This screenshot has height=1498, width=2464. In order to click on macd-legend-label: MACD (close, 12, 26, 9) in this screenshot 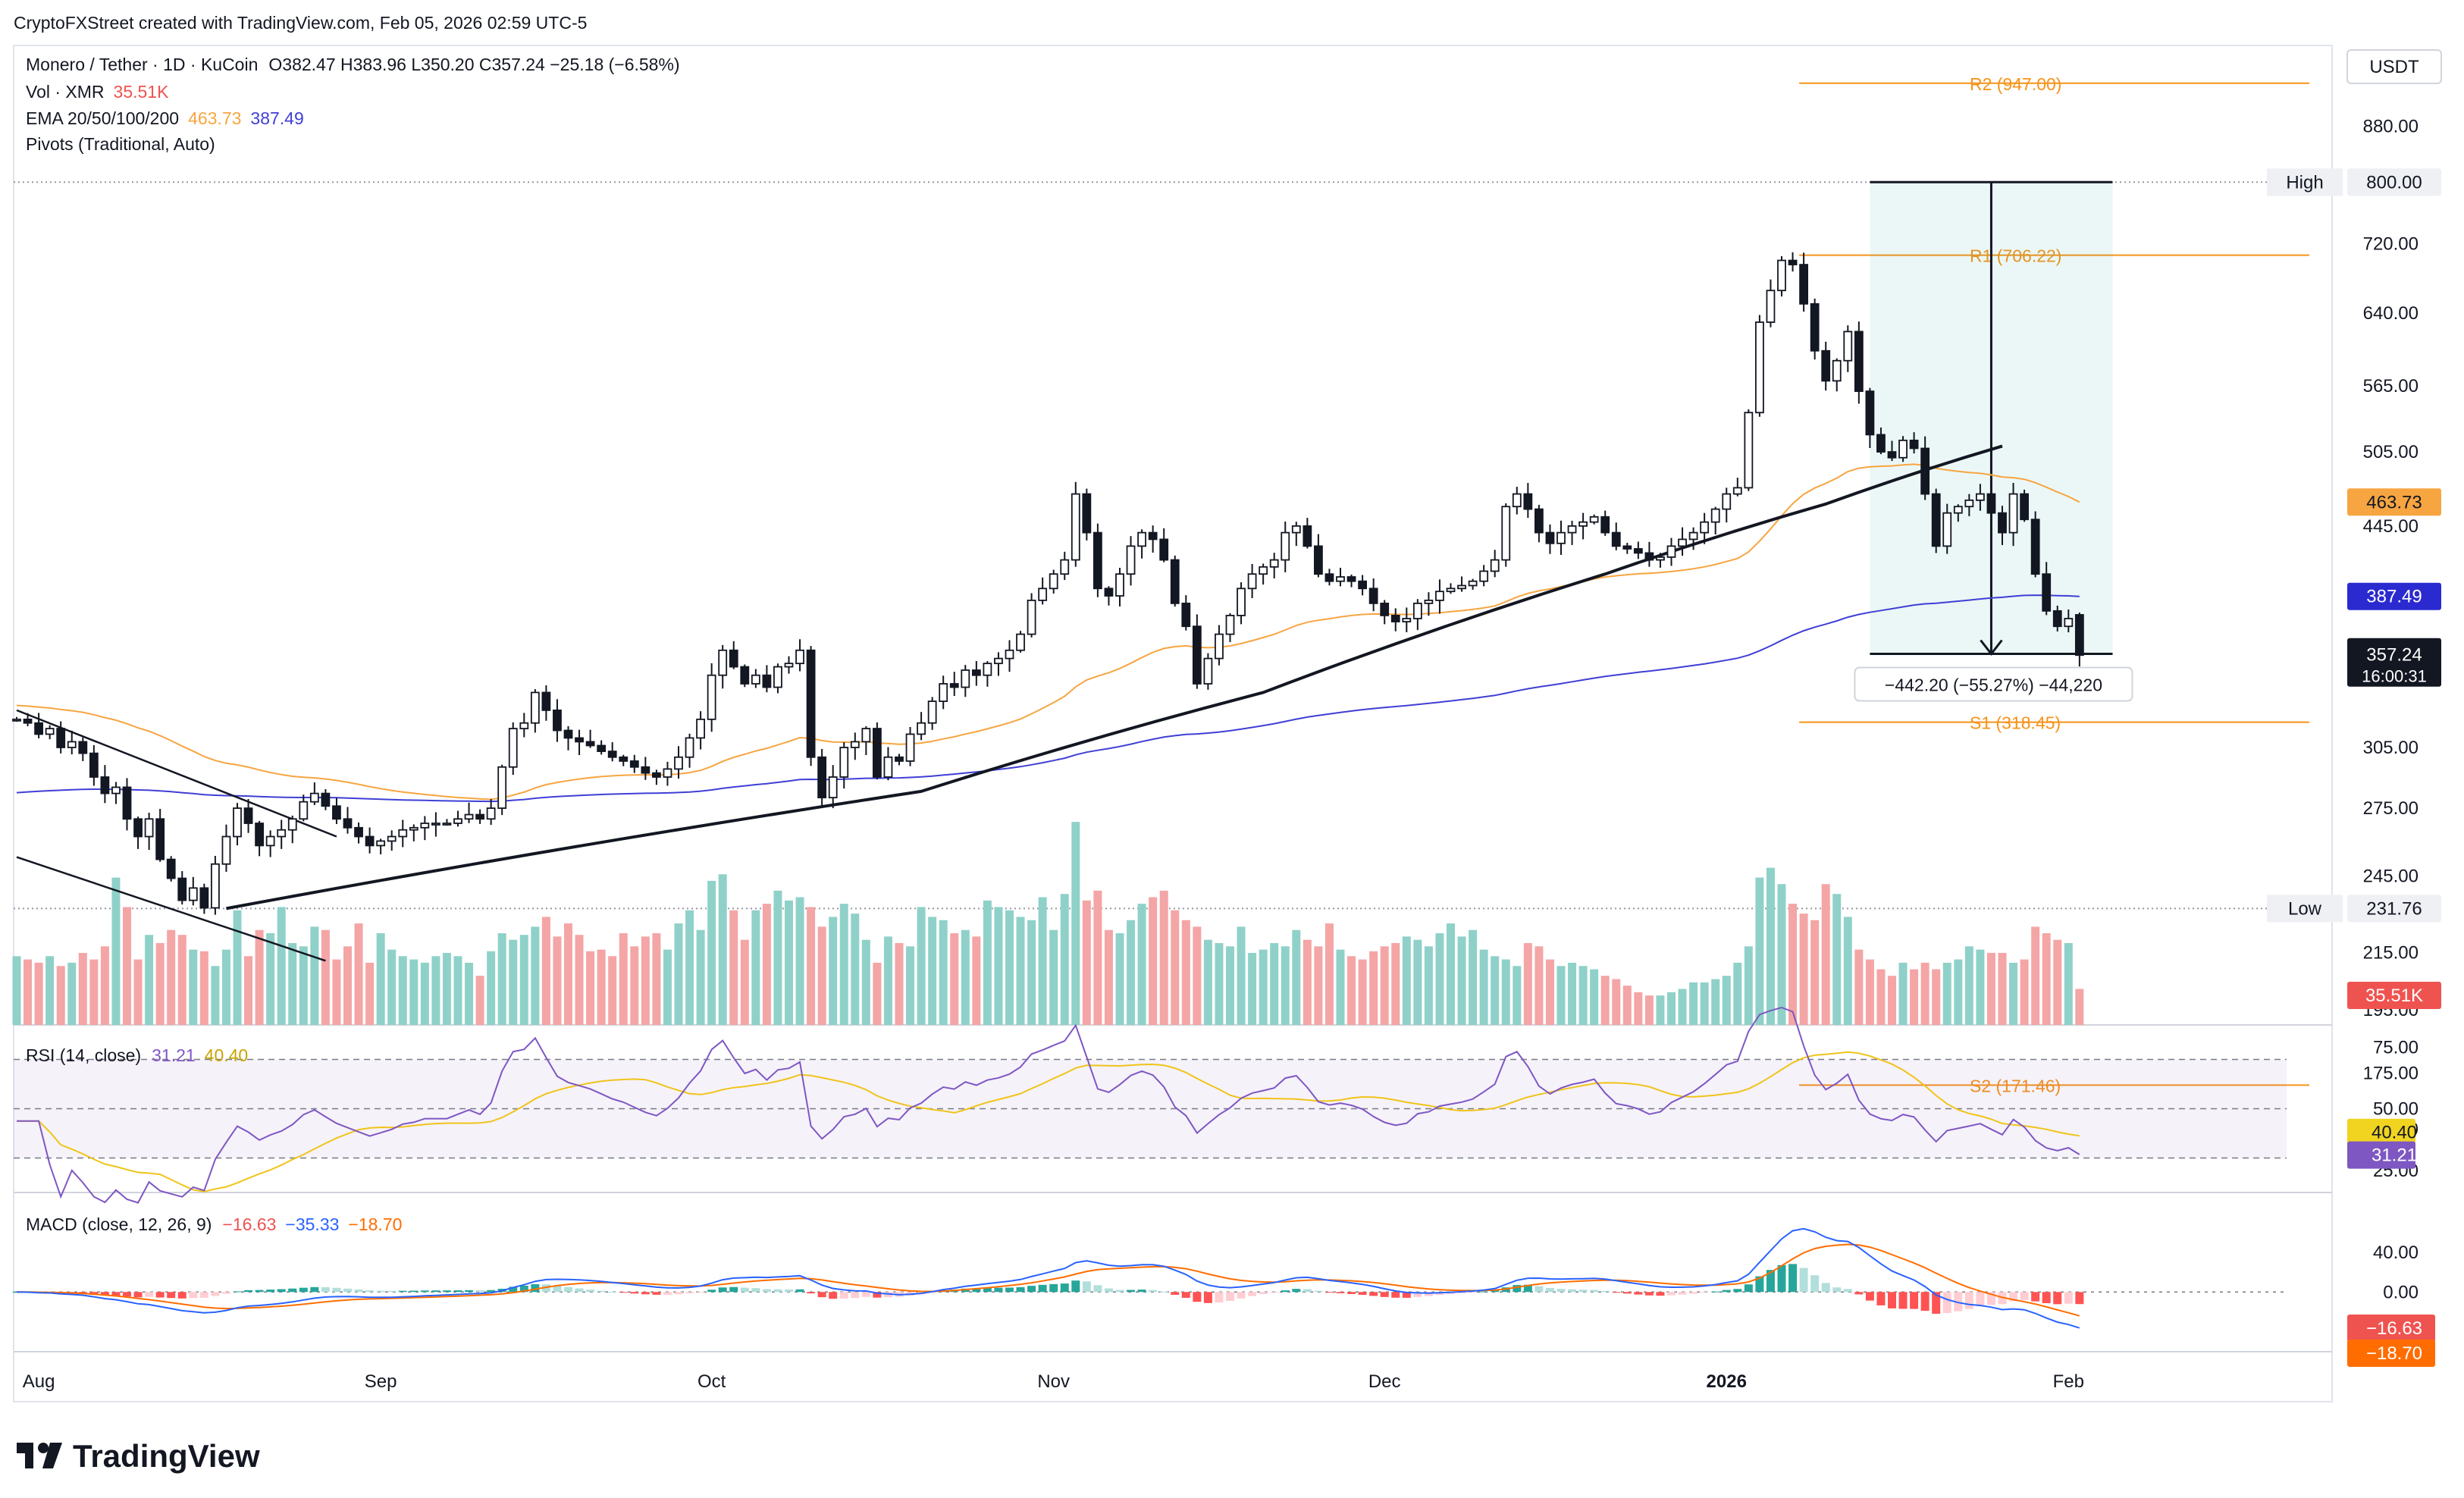, I will do `click(119, 1224)`.